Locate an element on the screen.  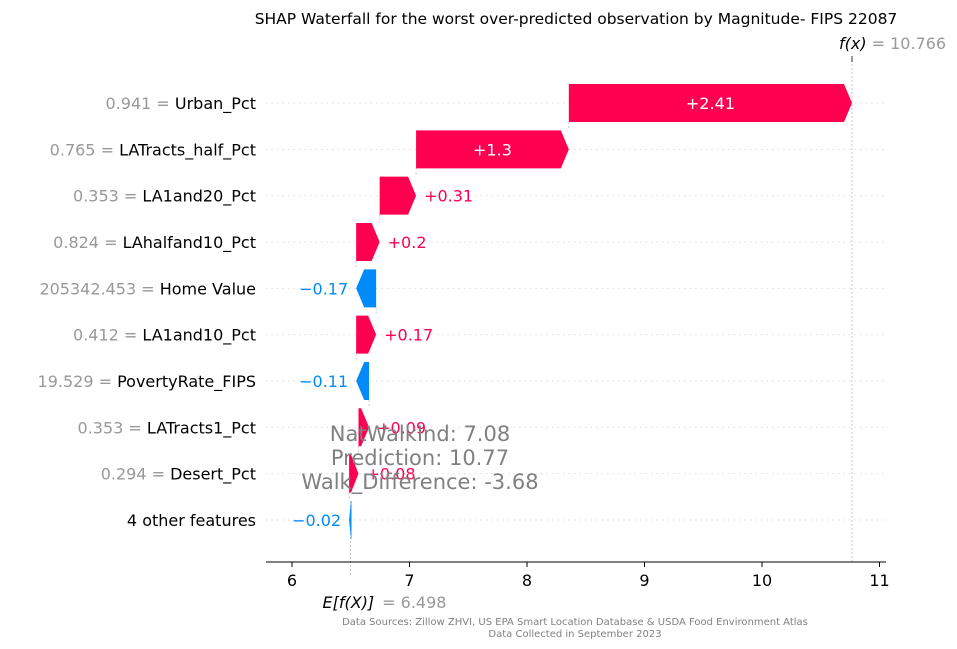
shap-value-label: +0.17 is located at coordinates (408, 335).